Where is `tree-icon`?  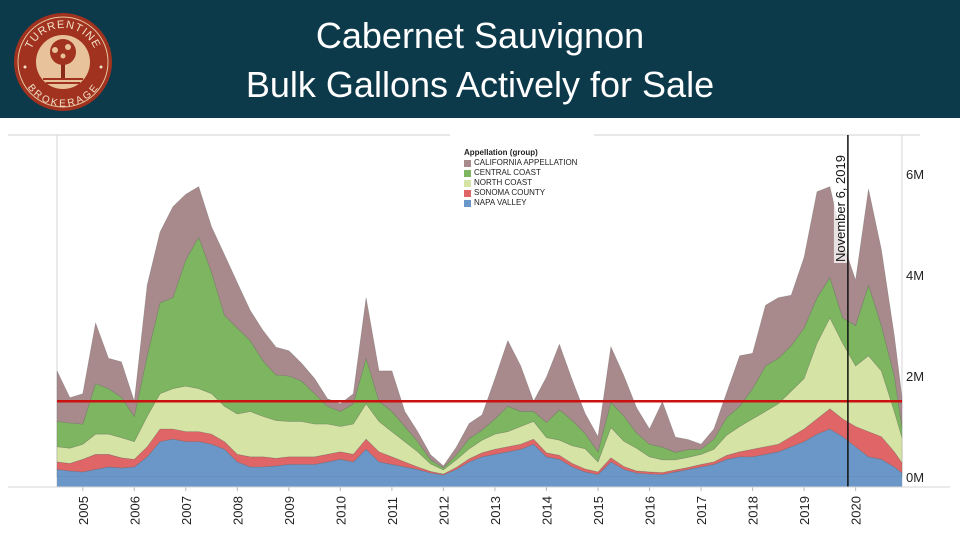 tree-icon is located at coordinates (63, 61).